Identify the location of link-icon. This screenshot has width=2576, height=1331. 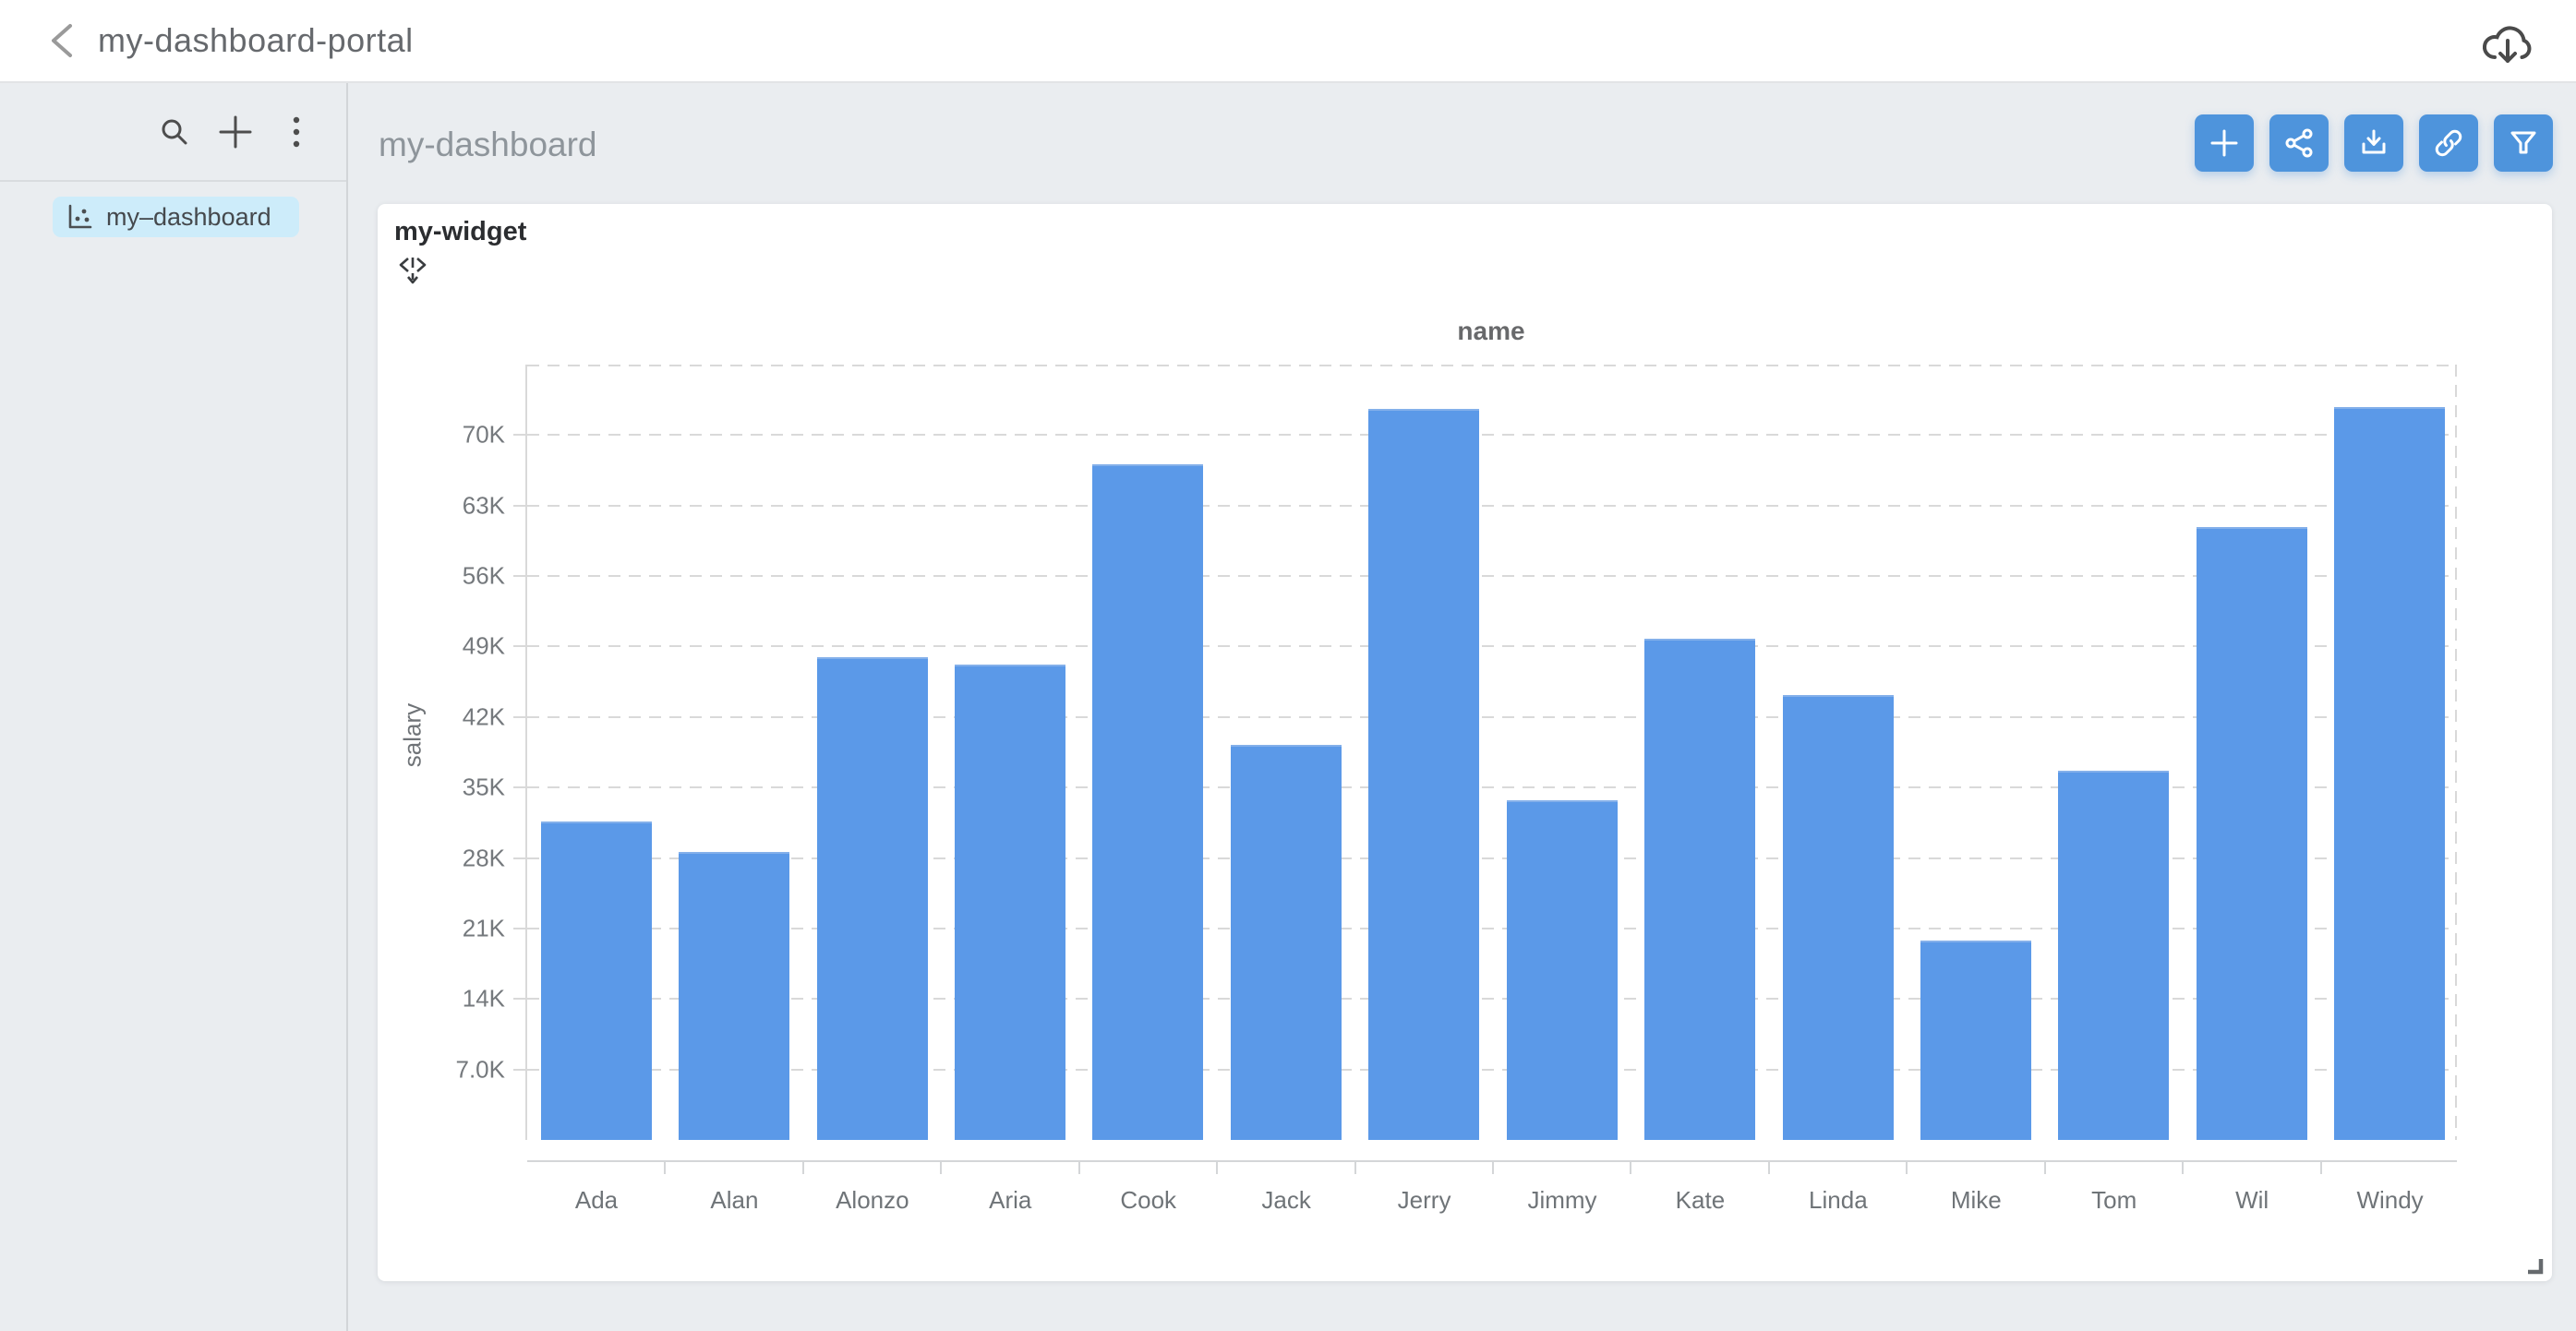
(2448, 143).